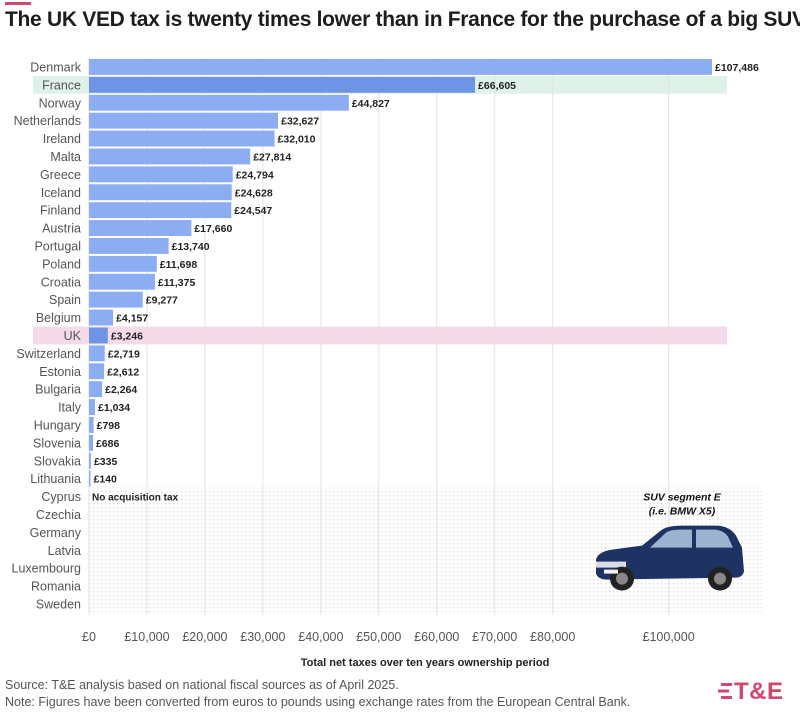 The height and width of the screenshot is (716, 800). I want to click on category-label: Latvia, so click(64, 551).